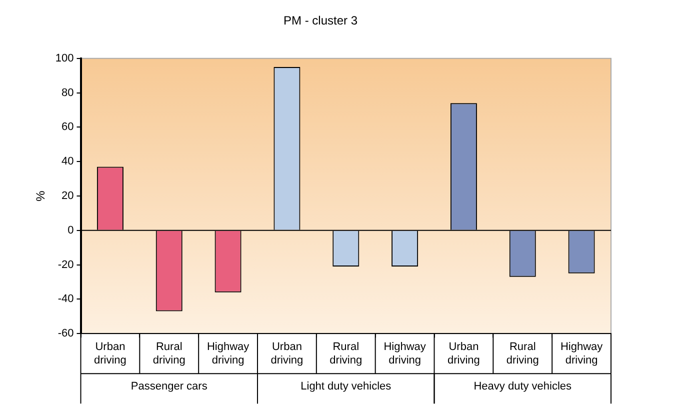 The width and height of the screenshot is (681, 406). Describe the element at coordinates (68, 92) in the screenshot. I see `y-tick-label: 80` at that location.